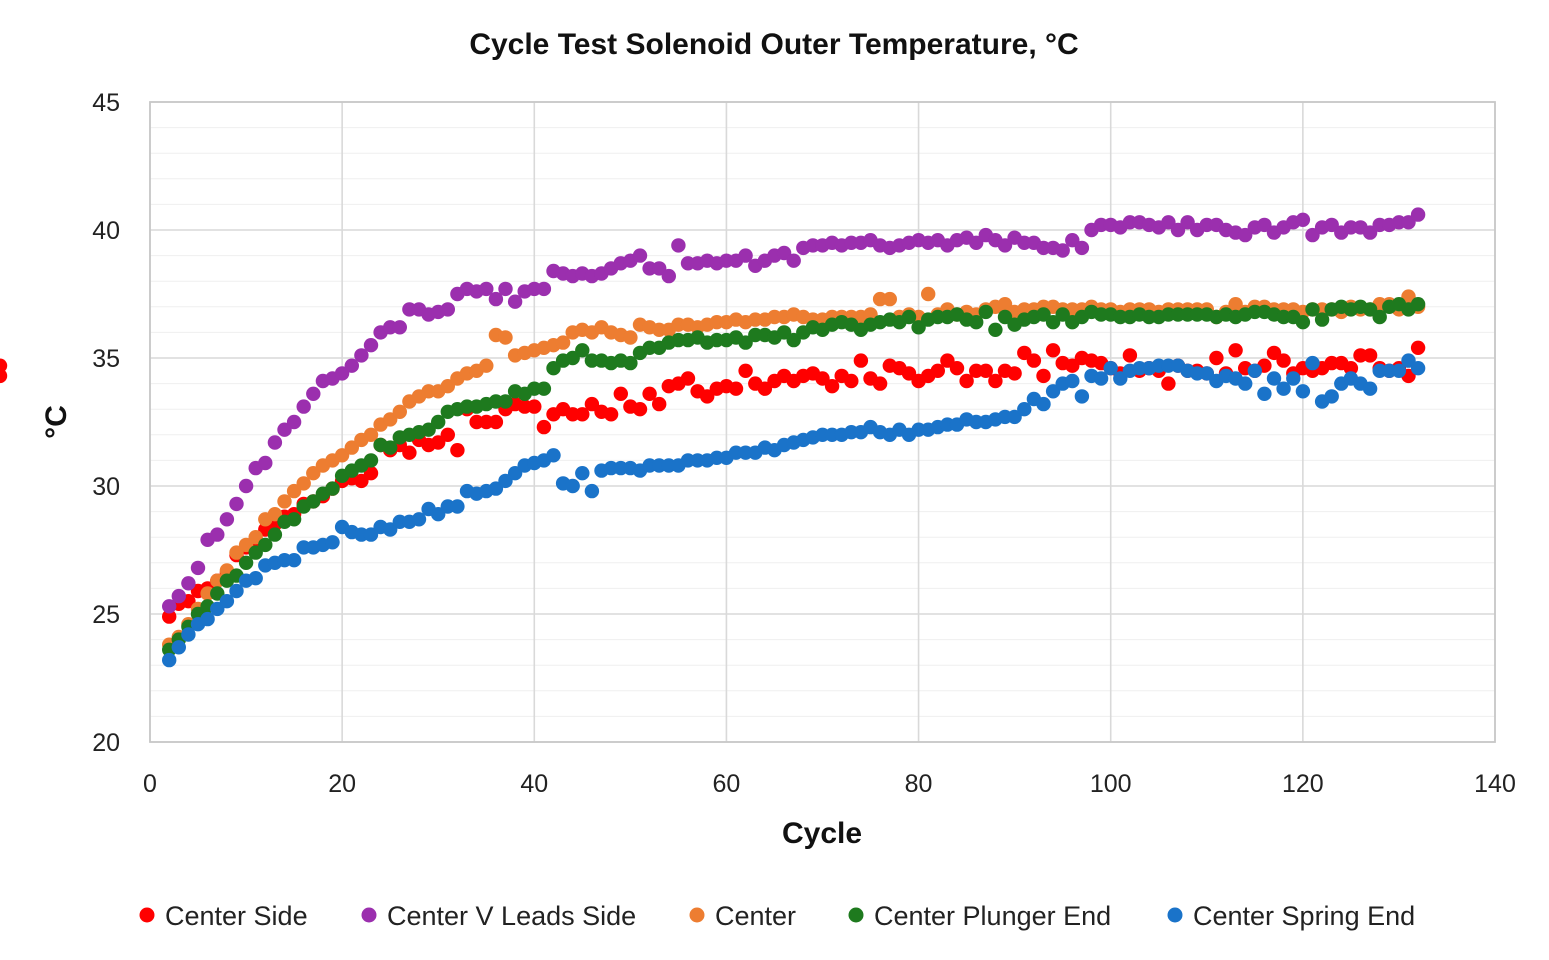 This screenshot has height=960, width=1549. I want to click on legend-marker-center-spring-end, so click(1175, 915).